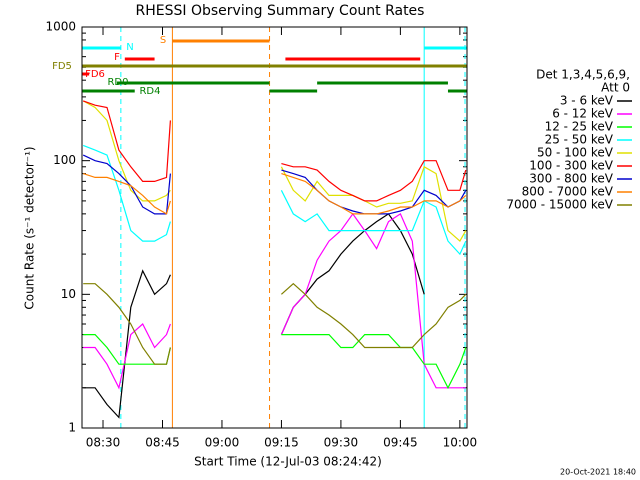  I want to click on x-tick-label: 09:45, so click(400, 443).